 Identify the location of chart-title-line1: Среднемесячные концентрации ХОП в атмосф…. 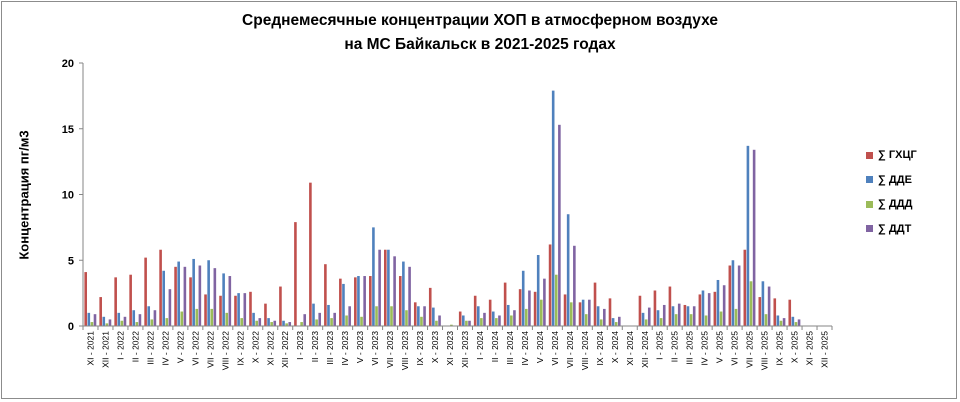
(480, 20).